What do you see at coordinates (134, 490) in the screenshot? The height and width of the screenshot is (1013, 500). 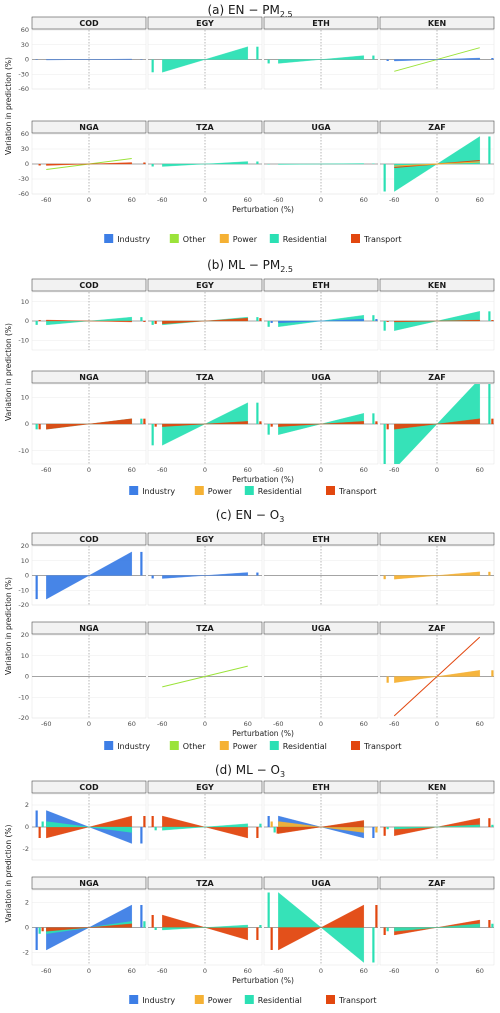 I see `legend-swatch-industry` at bounding box center [134, 490].